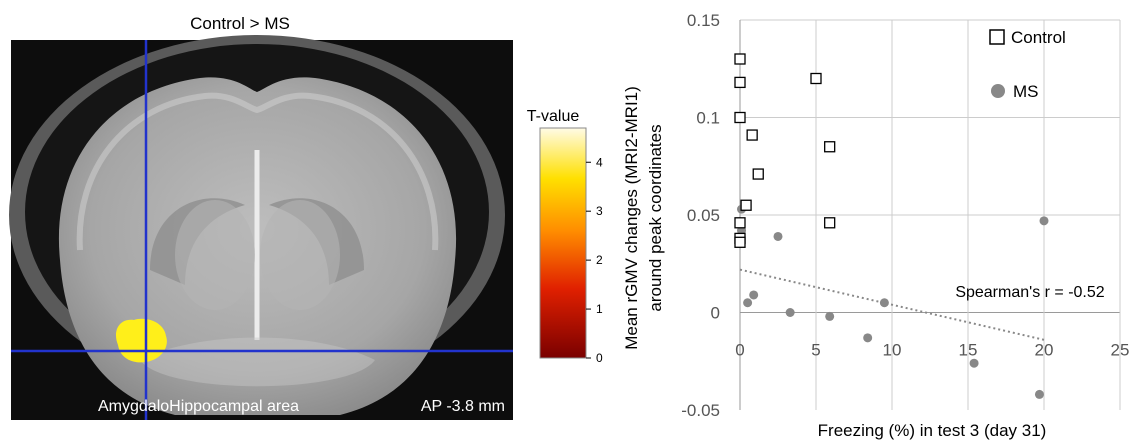 The height and width of the screenshot is (442, 1137). I want to click on legend: Control MS, so click(1027, 64).